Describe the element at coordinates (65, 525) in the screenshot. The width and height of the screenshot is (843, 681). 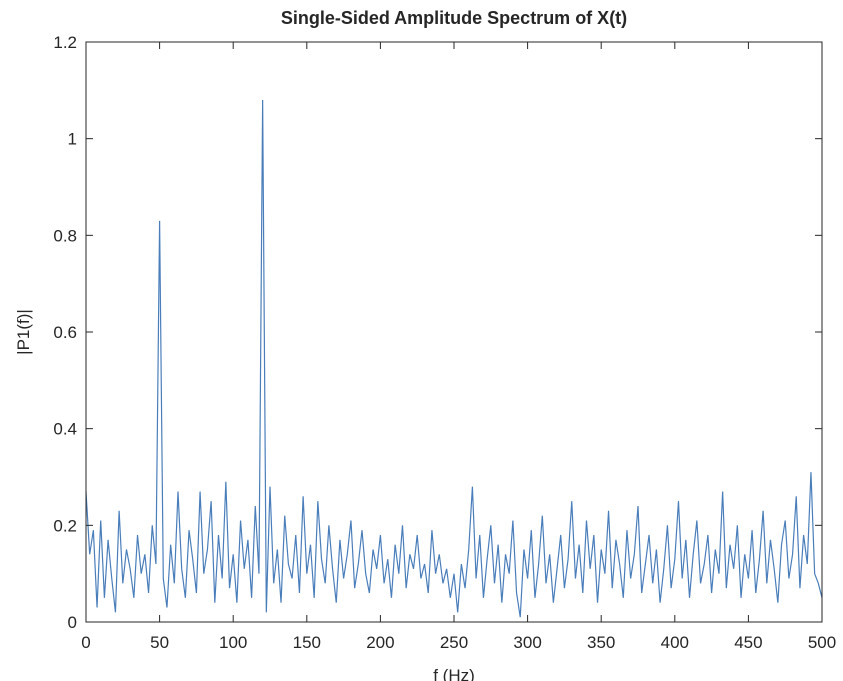
I see `y-tick-label: 0.2` at that location.